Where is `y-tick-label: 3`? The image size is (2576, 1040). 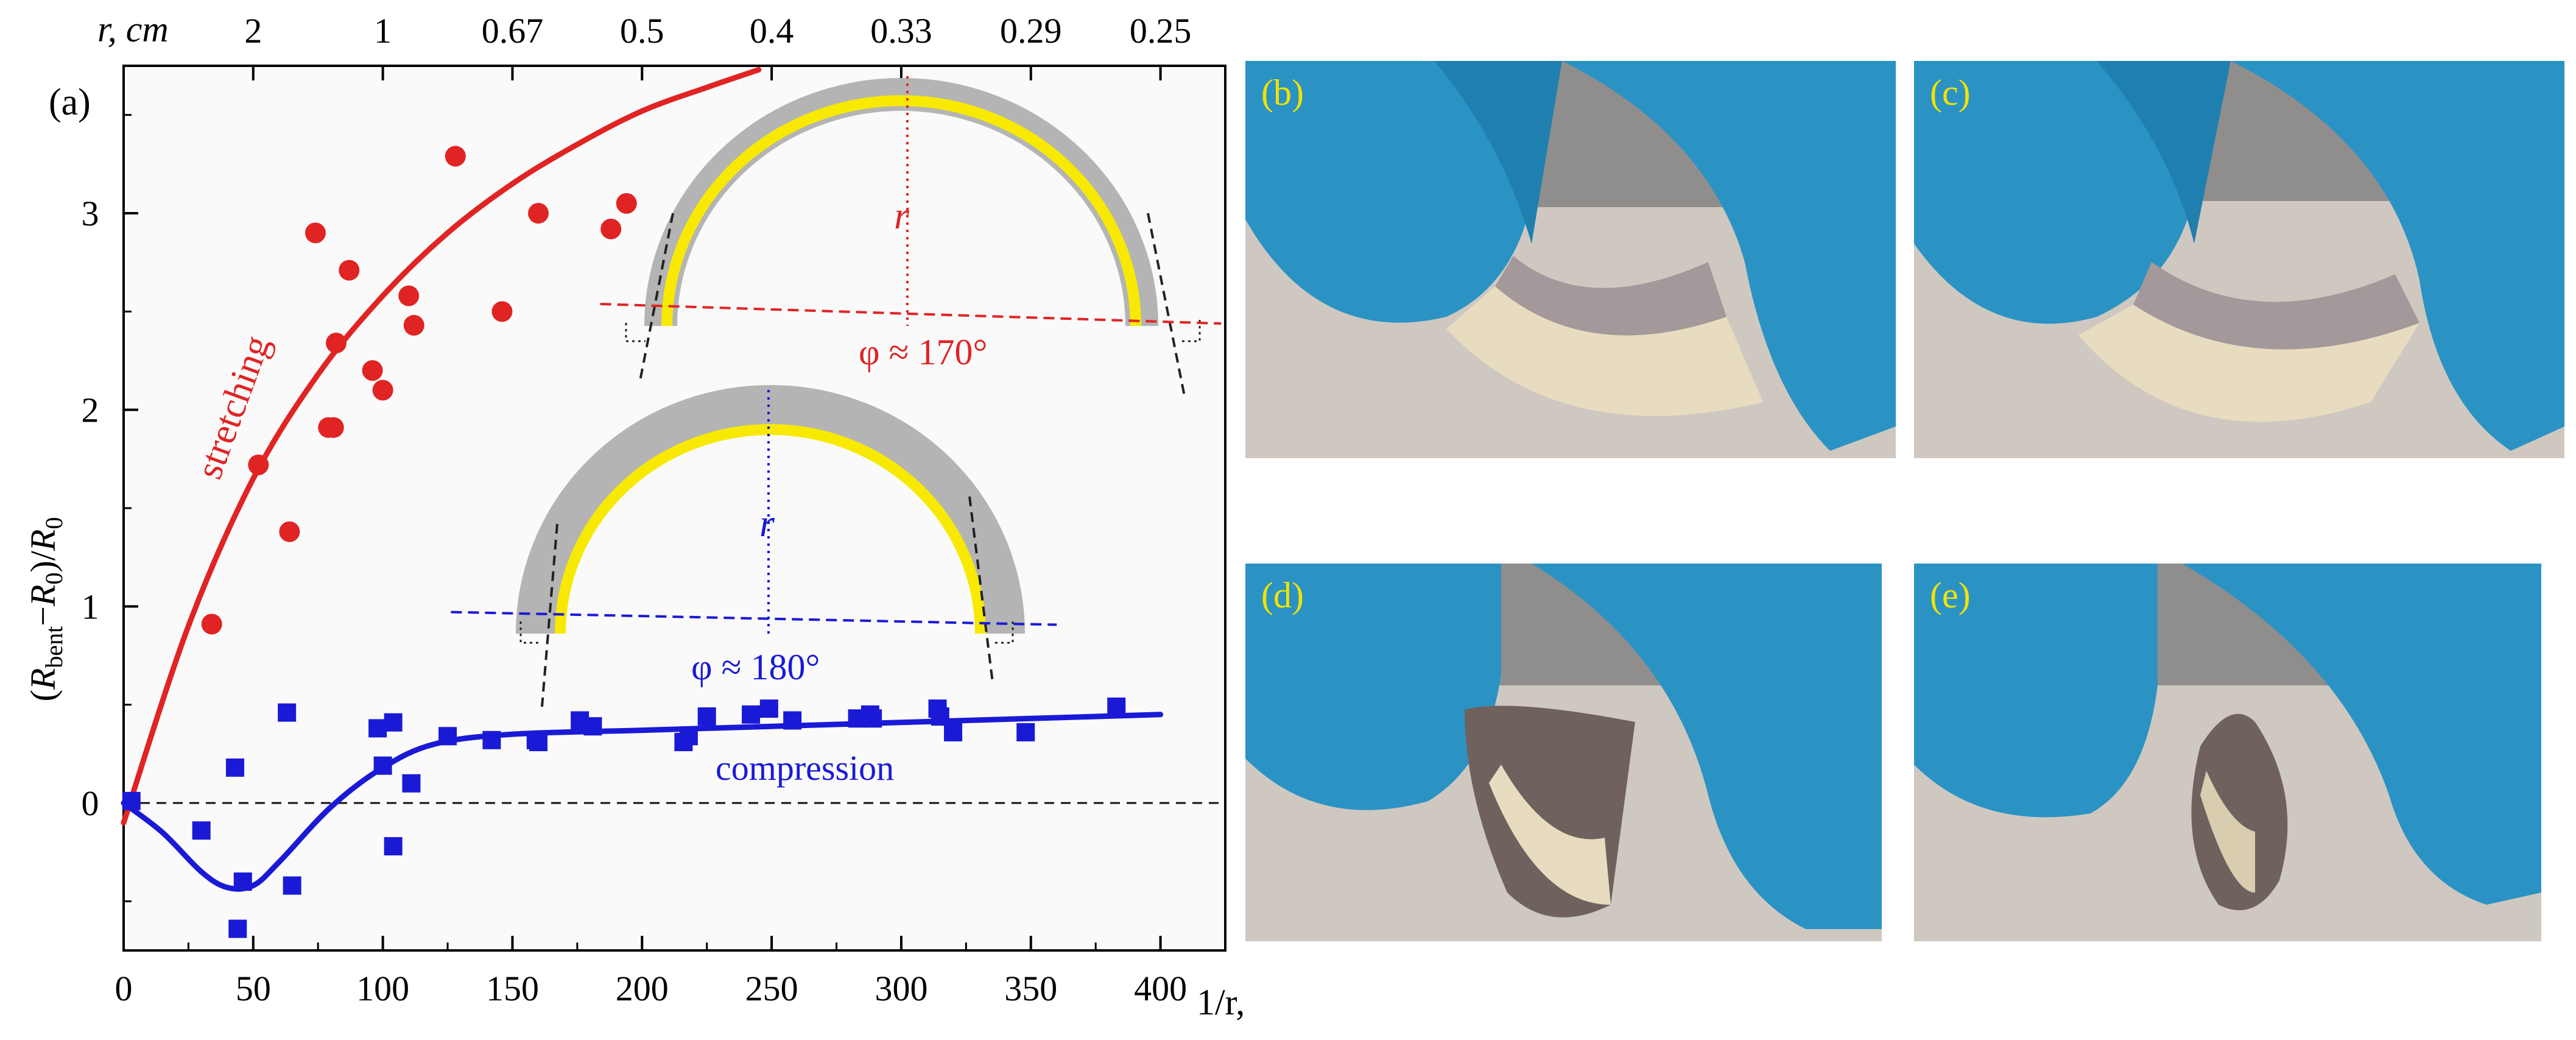
y-tick-label: 3 is located at coordinates (90, 213).